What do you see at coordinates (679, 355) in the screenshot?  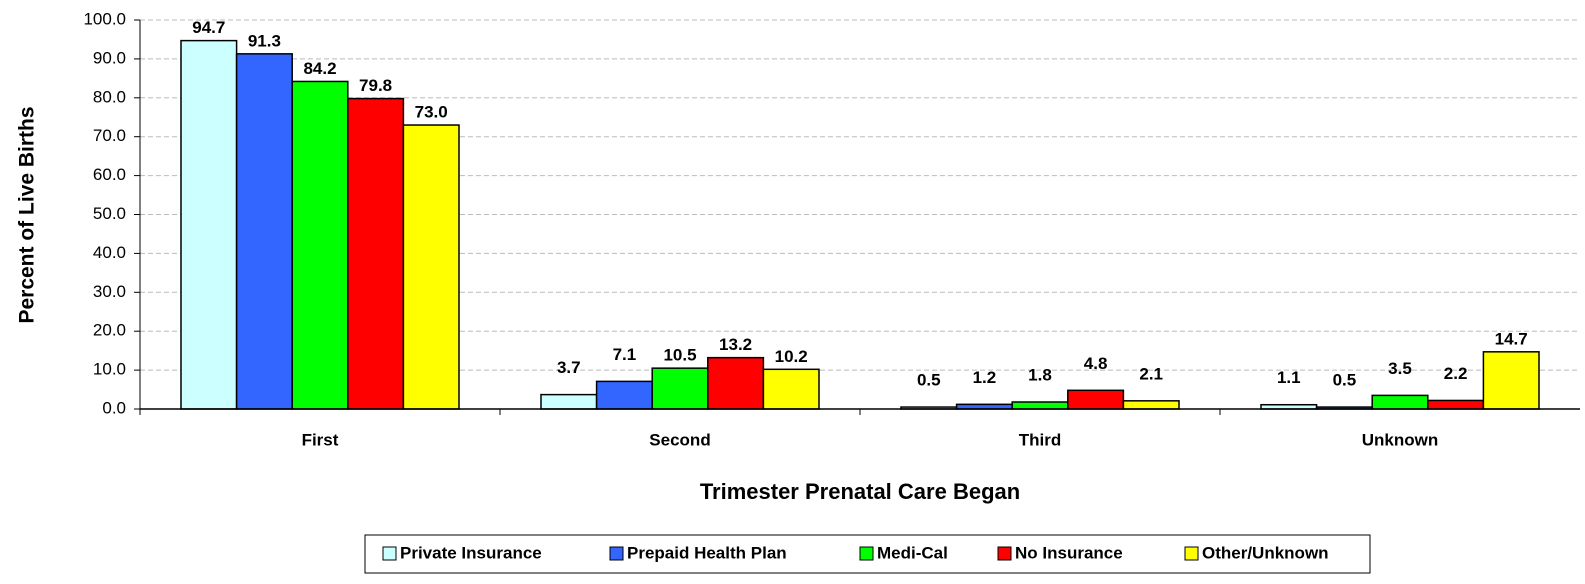 I see `data-label: 10.5` at bounding box center [679, 355].